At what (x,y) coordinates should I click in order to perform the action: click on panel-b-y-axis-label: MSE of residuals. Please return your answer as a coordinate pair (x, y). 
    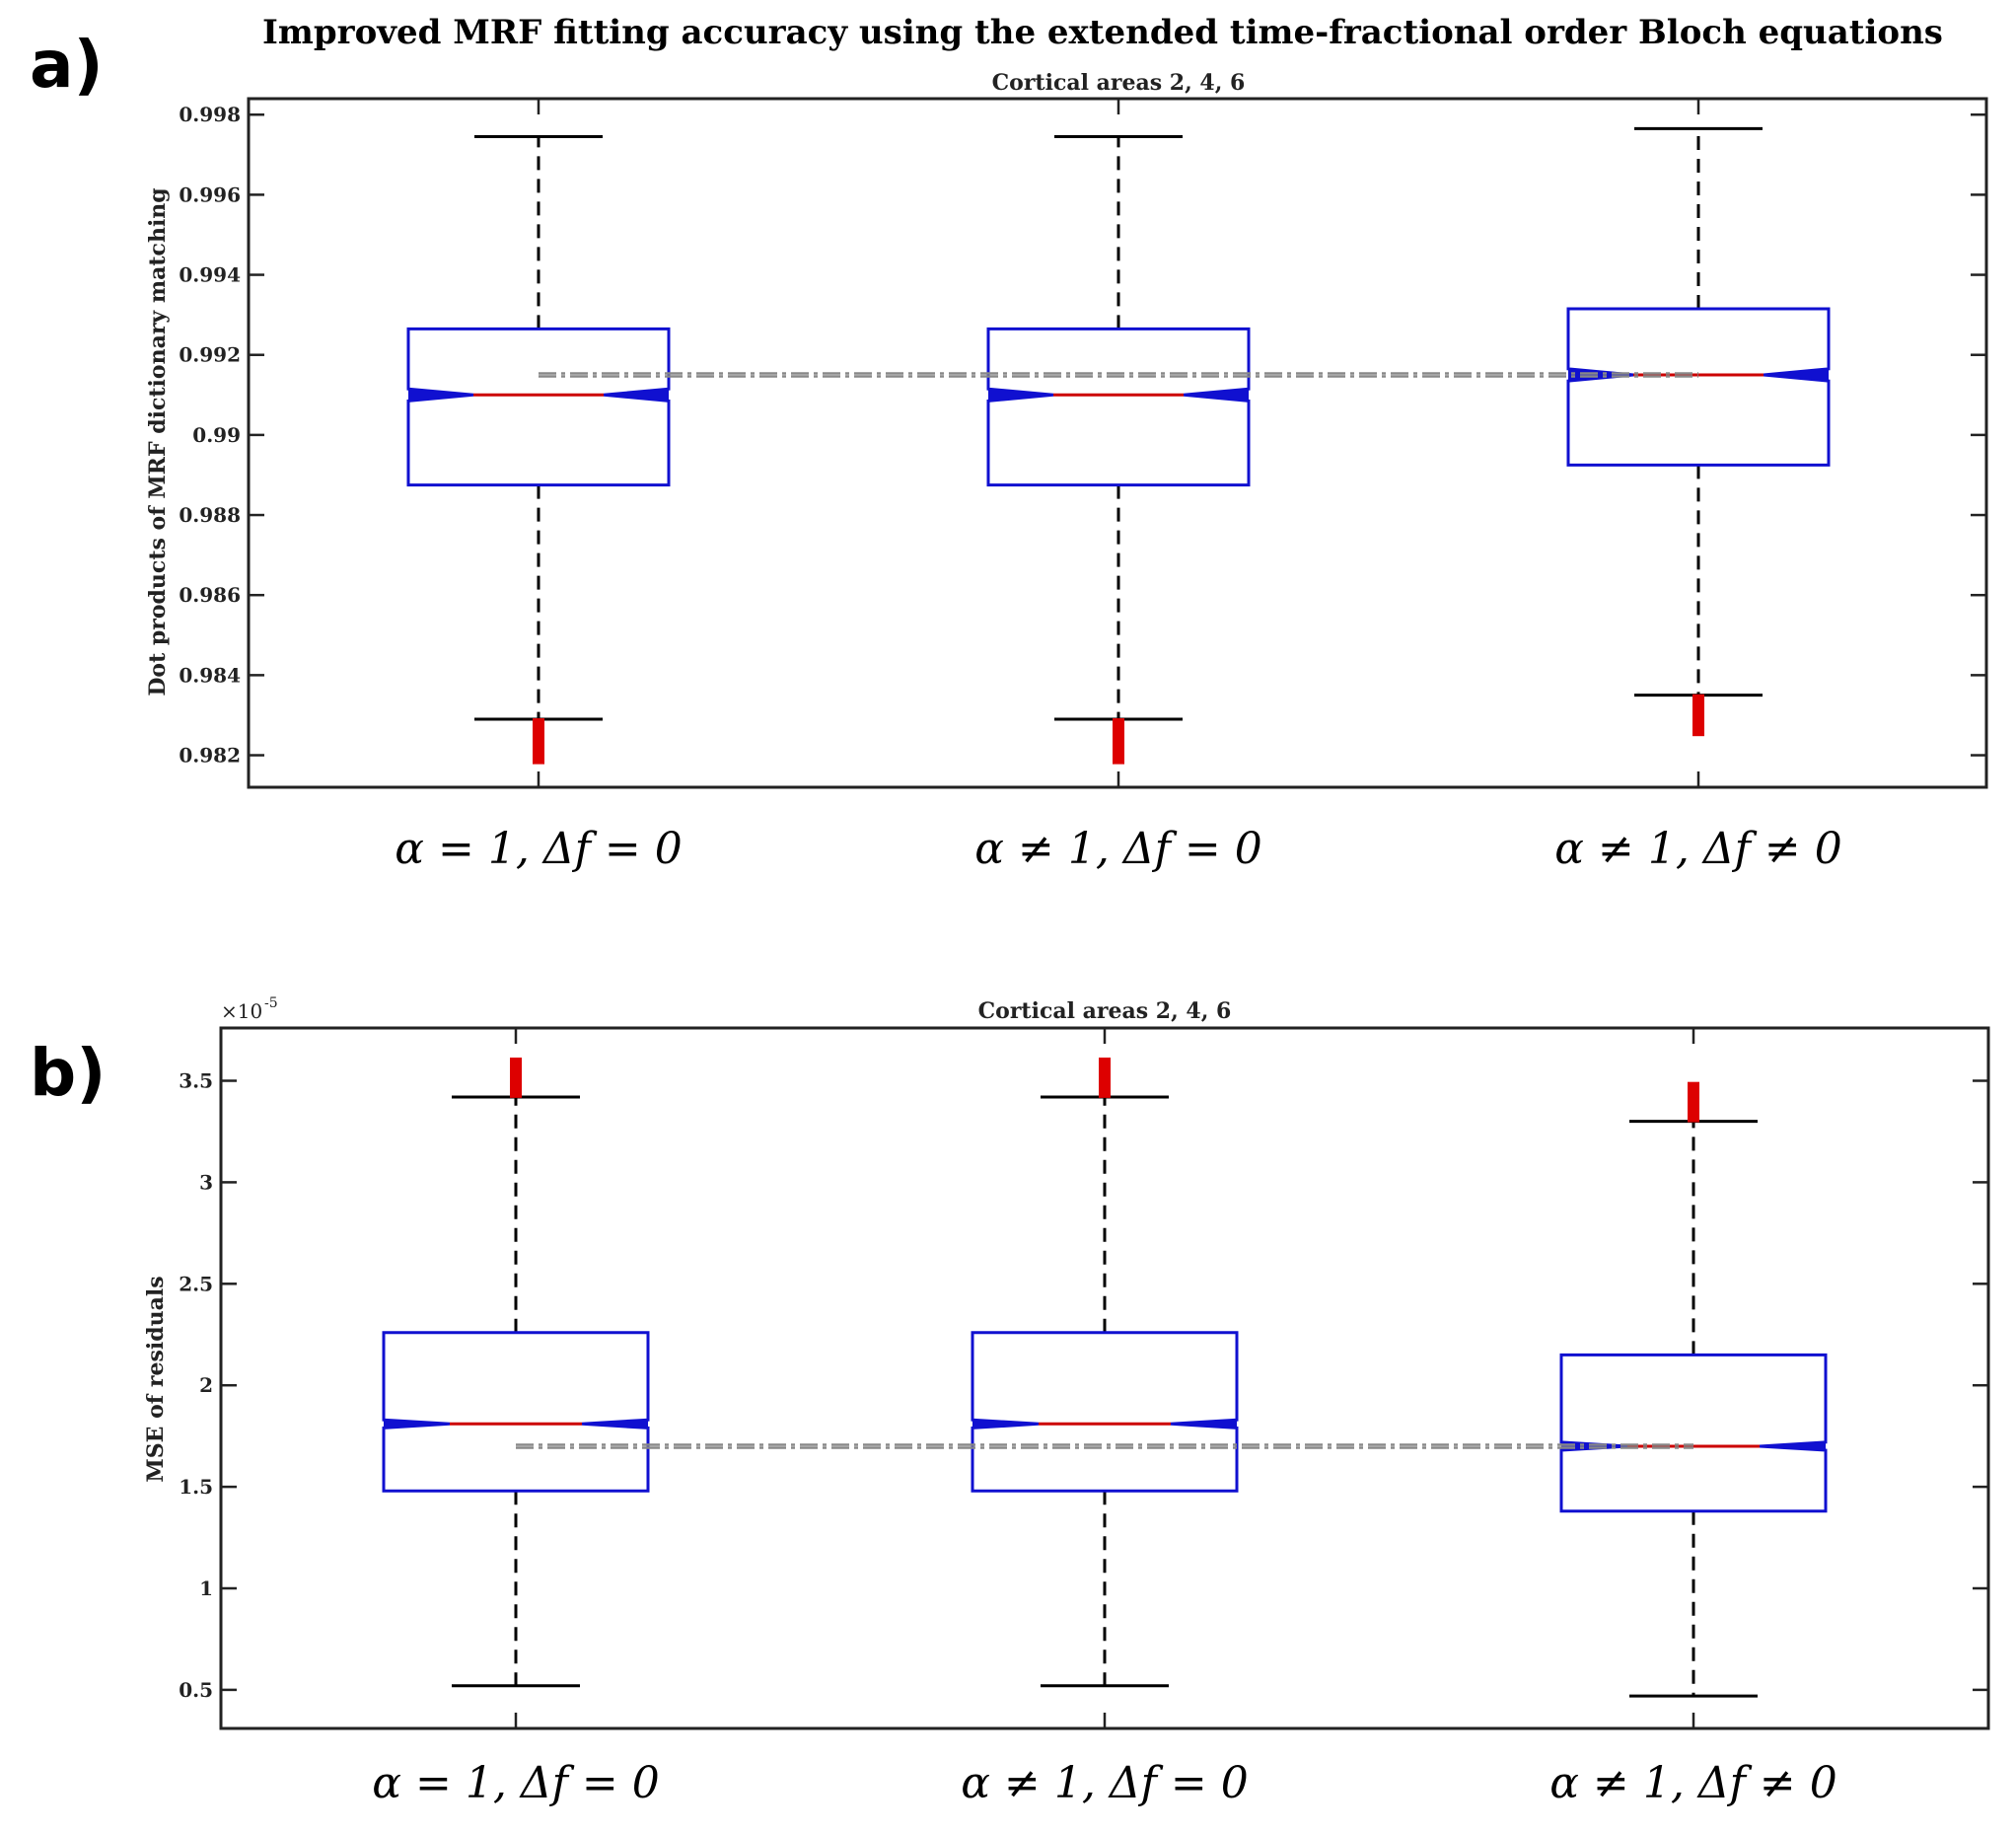
    Looking at the image, I should click on (156, 1379).